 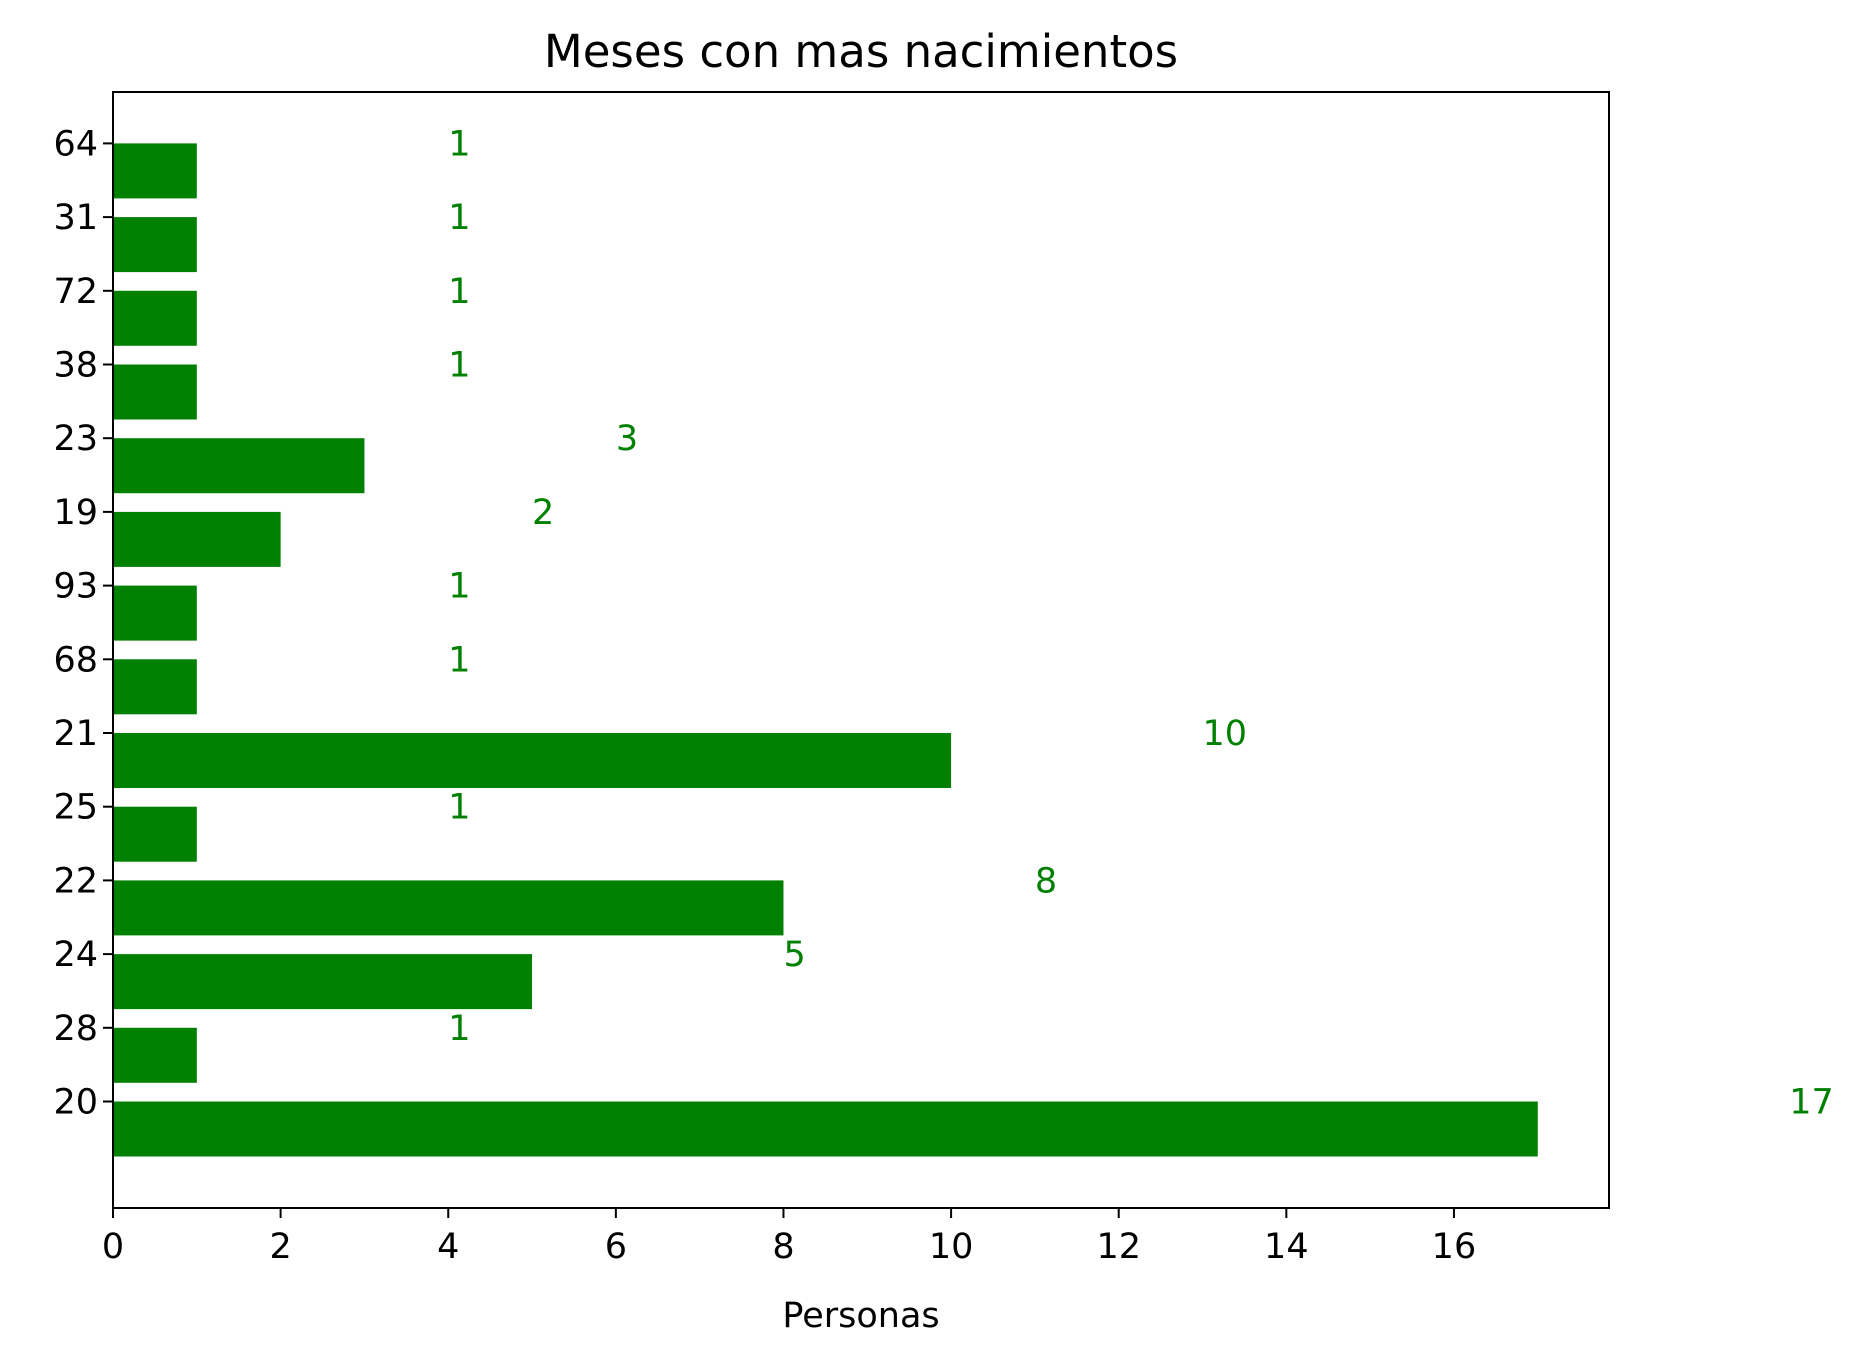 I want to click on data-label-24: 5, so click(x=794, y=955).